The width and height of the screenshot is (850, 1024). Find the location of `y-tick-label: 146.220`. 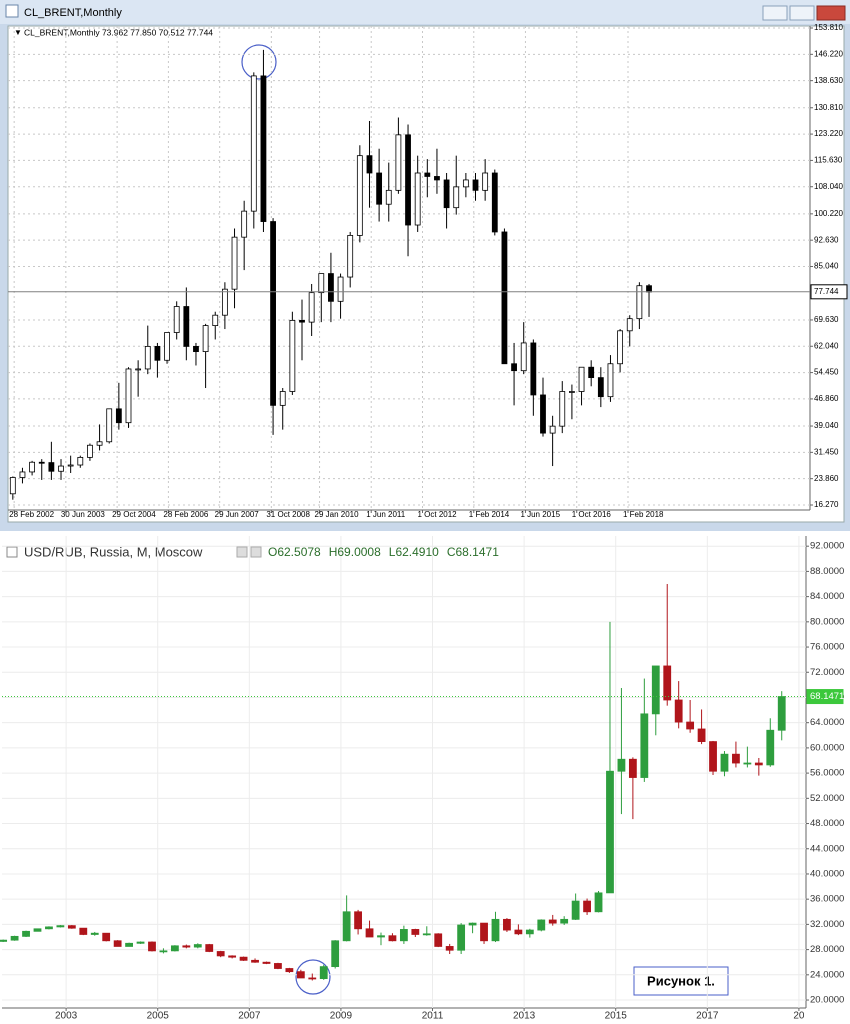

y-tick-label: 146.220 is located at coordinates (828, 53).